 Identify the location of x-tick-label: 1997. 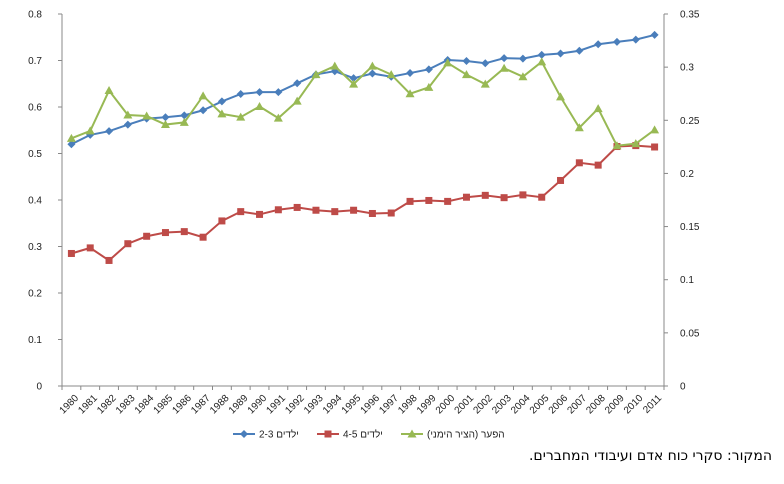
(389, 405).